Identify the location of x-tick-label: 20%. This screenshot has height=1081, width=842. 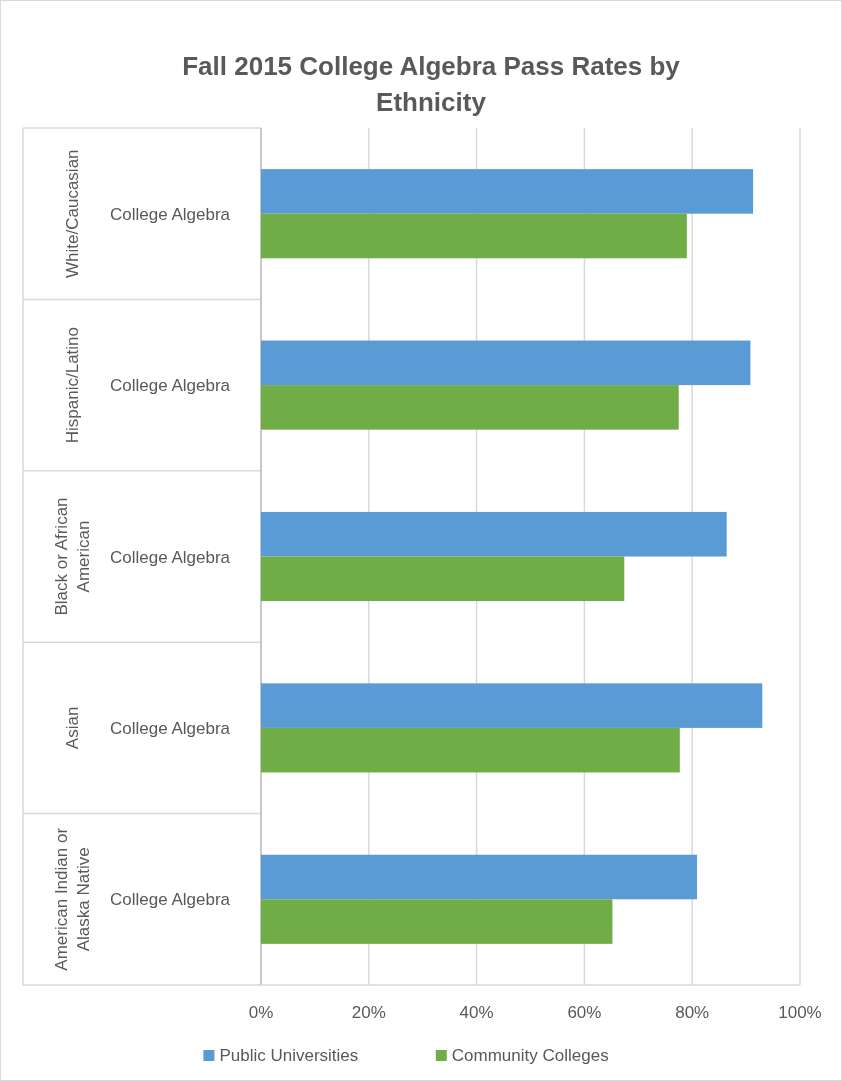
(368, 1012).